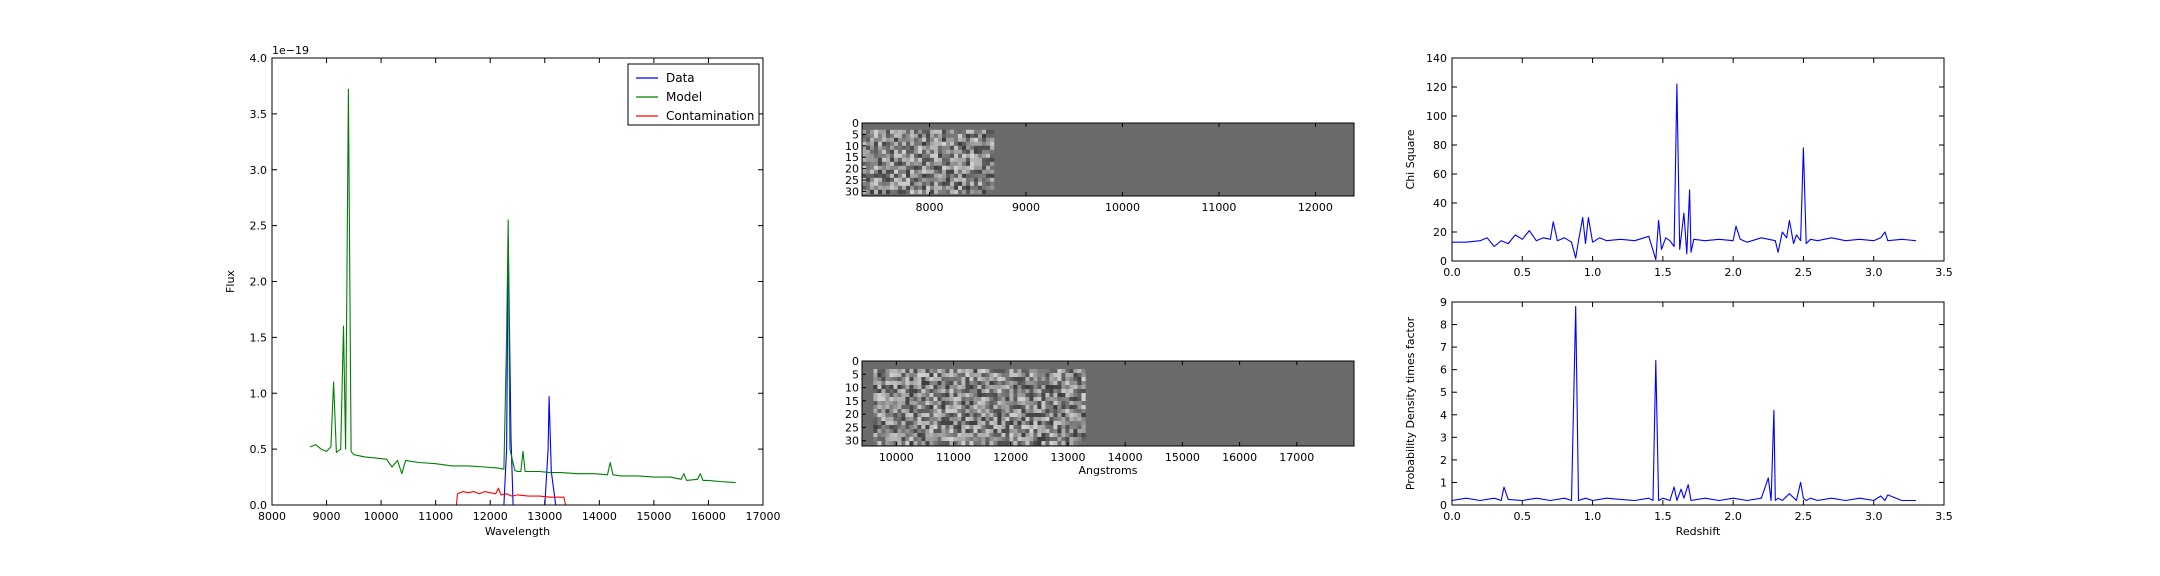  Describe the element at coordinates (653, 516) in the screenshot. I see `spectrum-xtick-label: 15000` at that location.